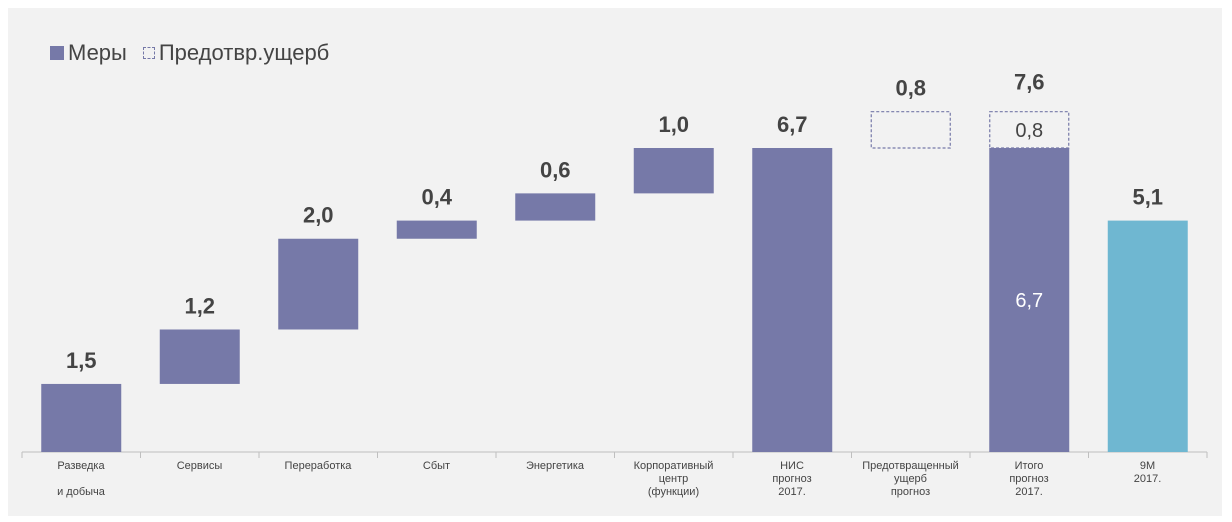 This screenshot has height=522, width=1232. Describe the element at coordinates (910, 88) in the screenshot. I see `bar-value-label: 0,8` at that location.